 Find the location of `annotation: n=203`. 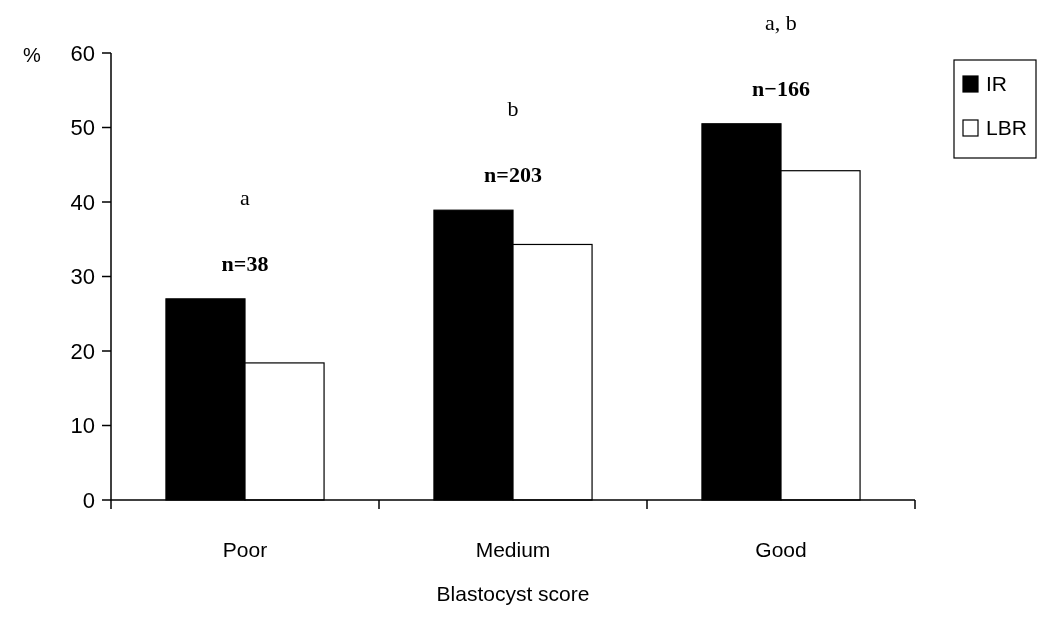

annotation: n=203 is located at coordinates (513, 175).